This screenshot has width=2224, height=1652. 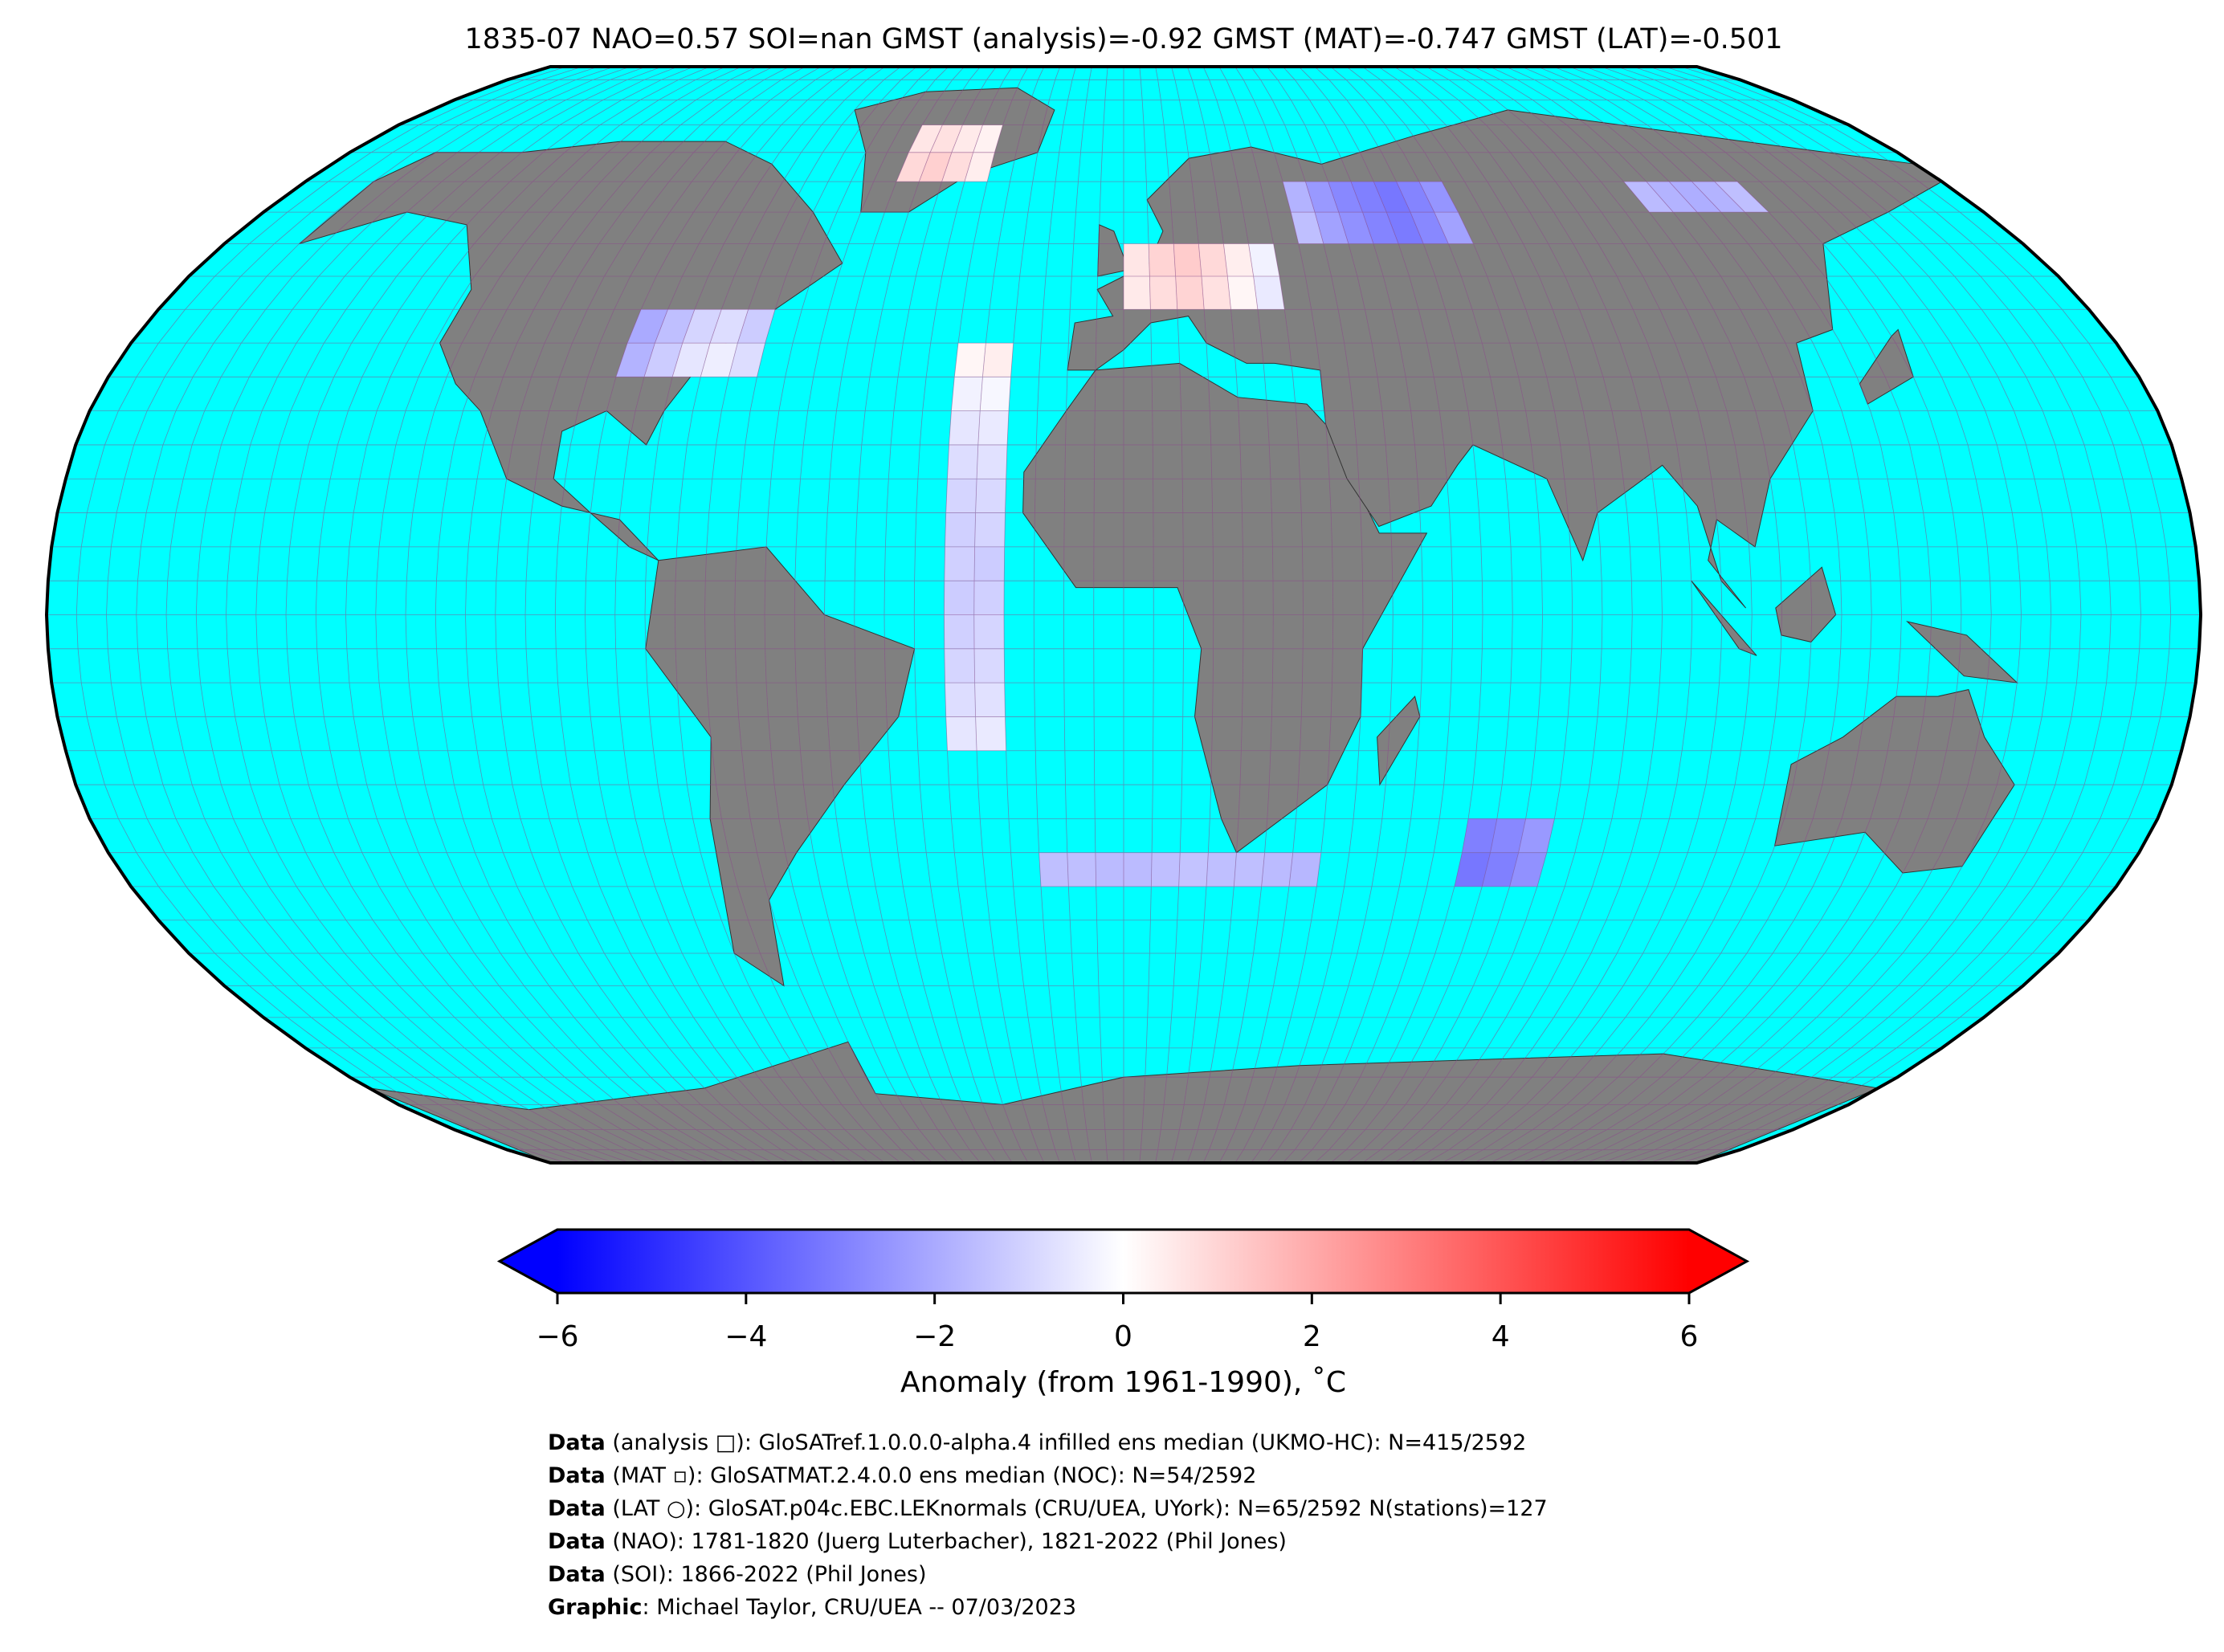 What do you see at coordinates (1718, 1261) in the screenshot?
I see `colorbar-extend-high` at bounding box center [1718, 1261].